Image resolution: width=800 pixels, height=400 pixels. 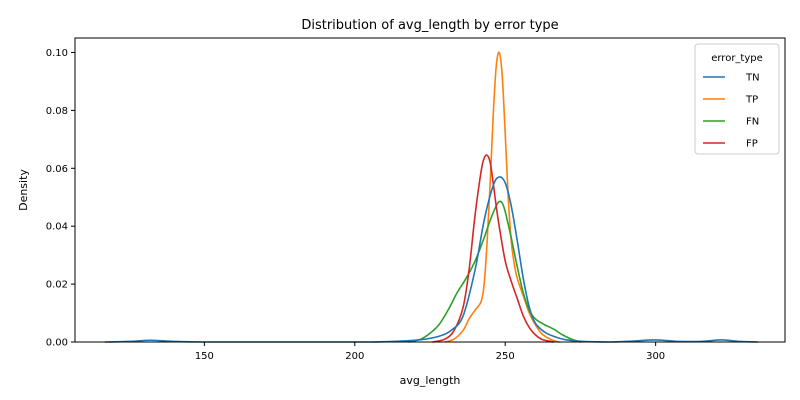 I want to click on legend: error_type TN TP FN FP, so click(x=737, y=99).